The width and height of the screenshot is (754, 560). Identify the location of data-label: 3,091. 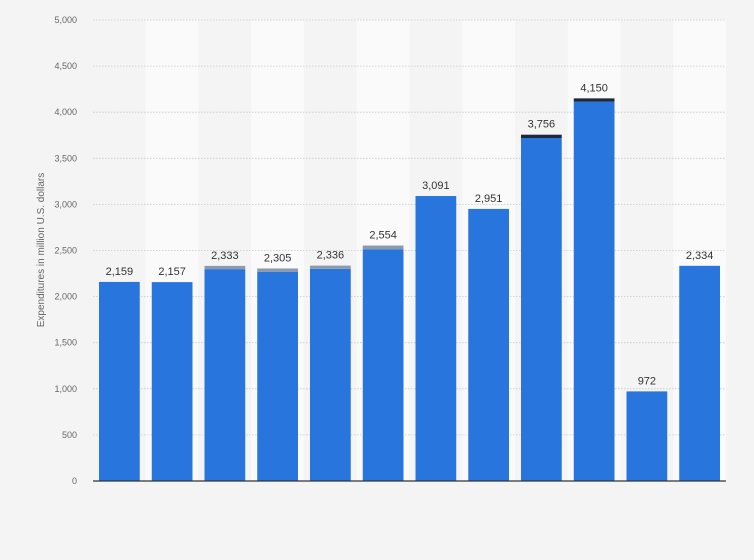
(436, 186).